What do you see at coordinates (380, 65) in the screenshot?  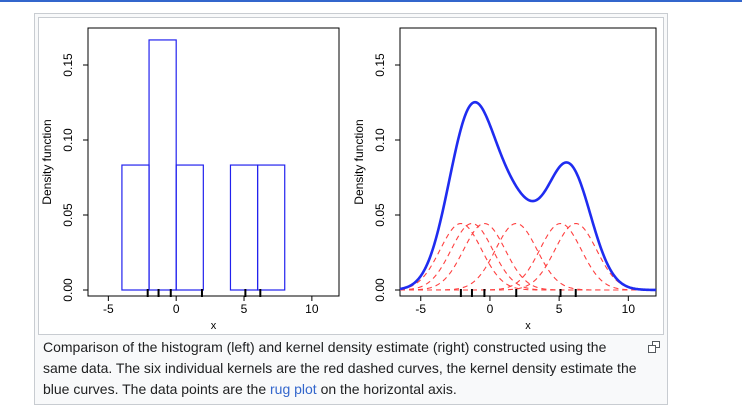 I see `kde-y-tick-label: 0.15` at bounding box center [380, 65].